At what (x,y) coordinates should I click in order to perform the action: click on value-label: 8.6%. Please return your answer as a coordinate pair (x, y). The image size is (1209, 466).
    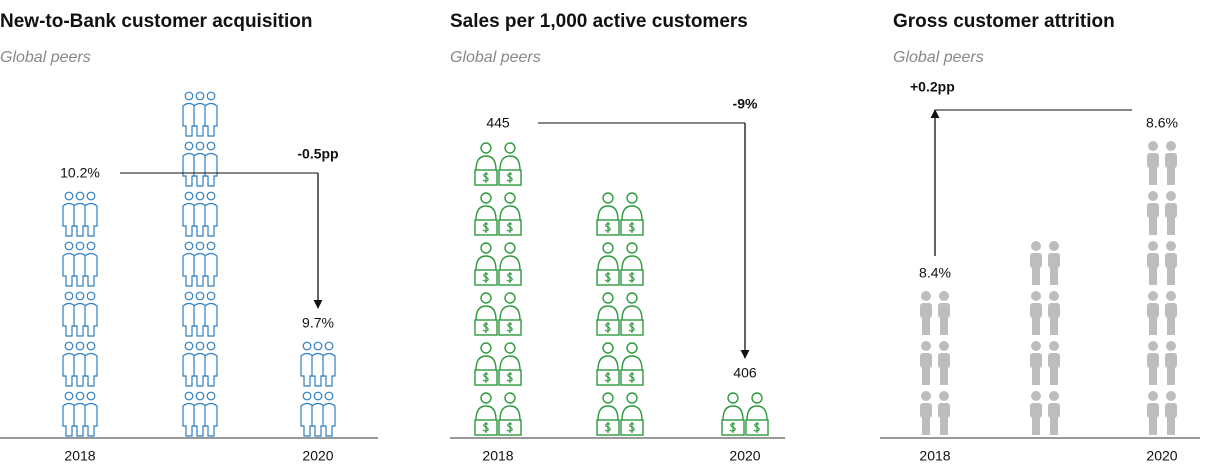
    Looking at the image, I should click on (1162, 123).